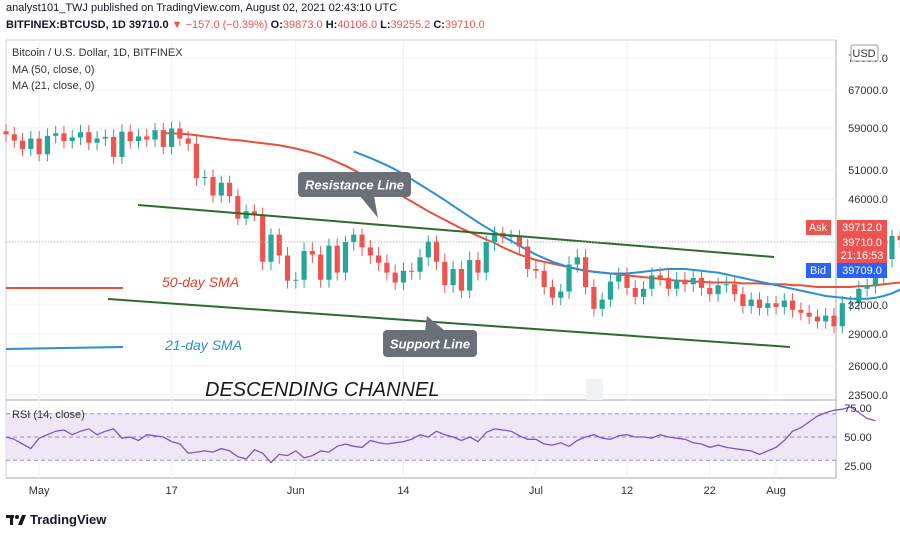 The height and width of the screenshot is (537, 900). What do you see at coordinates (56, 519) in the screenshot?
I see `tradingview-logo: TradingView` at bounding box center [56, 519].